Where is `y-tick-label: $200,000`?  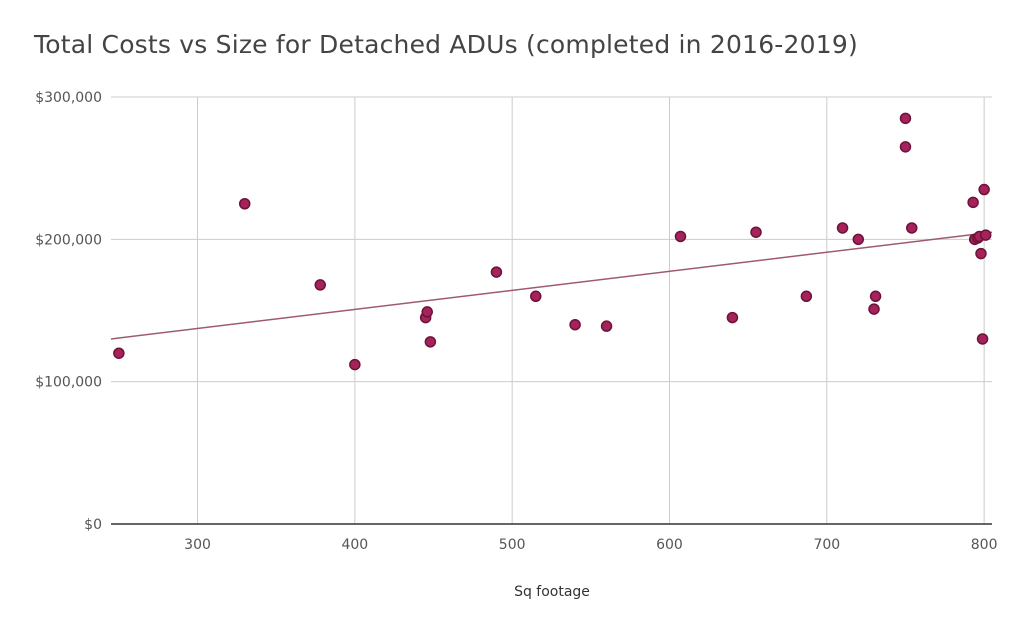
y-tick-label: $200,000 is located at coordinates (68, 240).